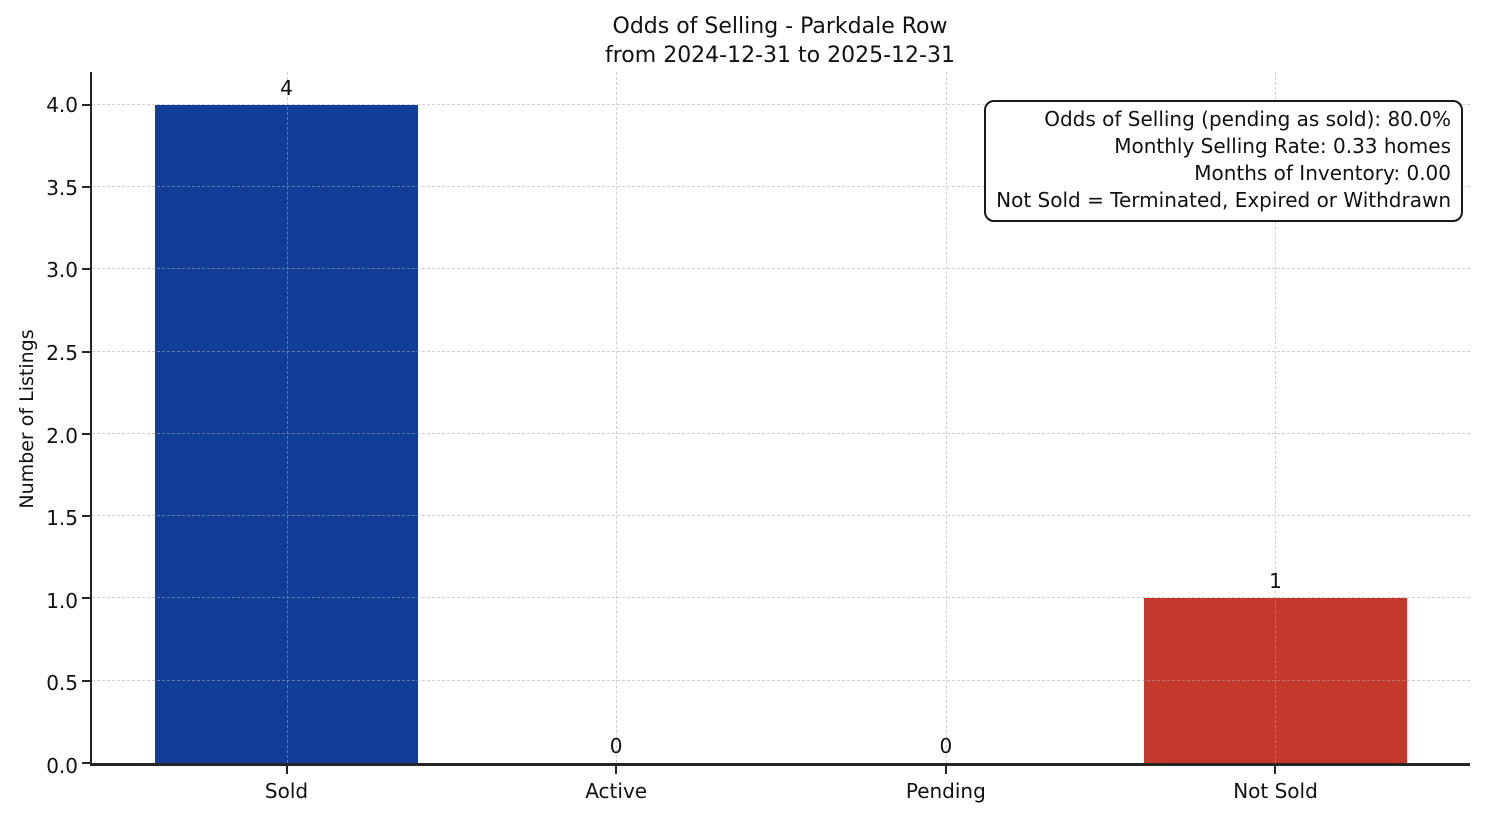 The width and height of the screenshot is (1501, 816). I want to click on y-tick-2.0, so click(86, 433).